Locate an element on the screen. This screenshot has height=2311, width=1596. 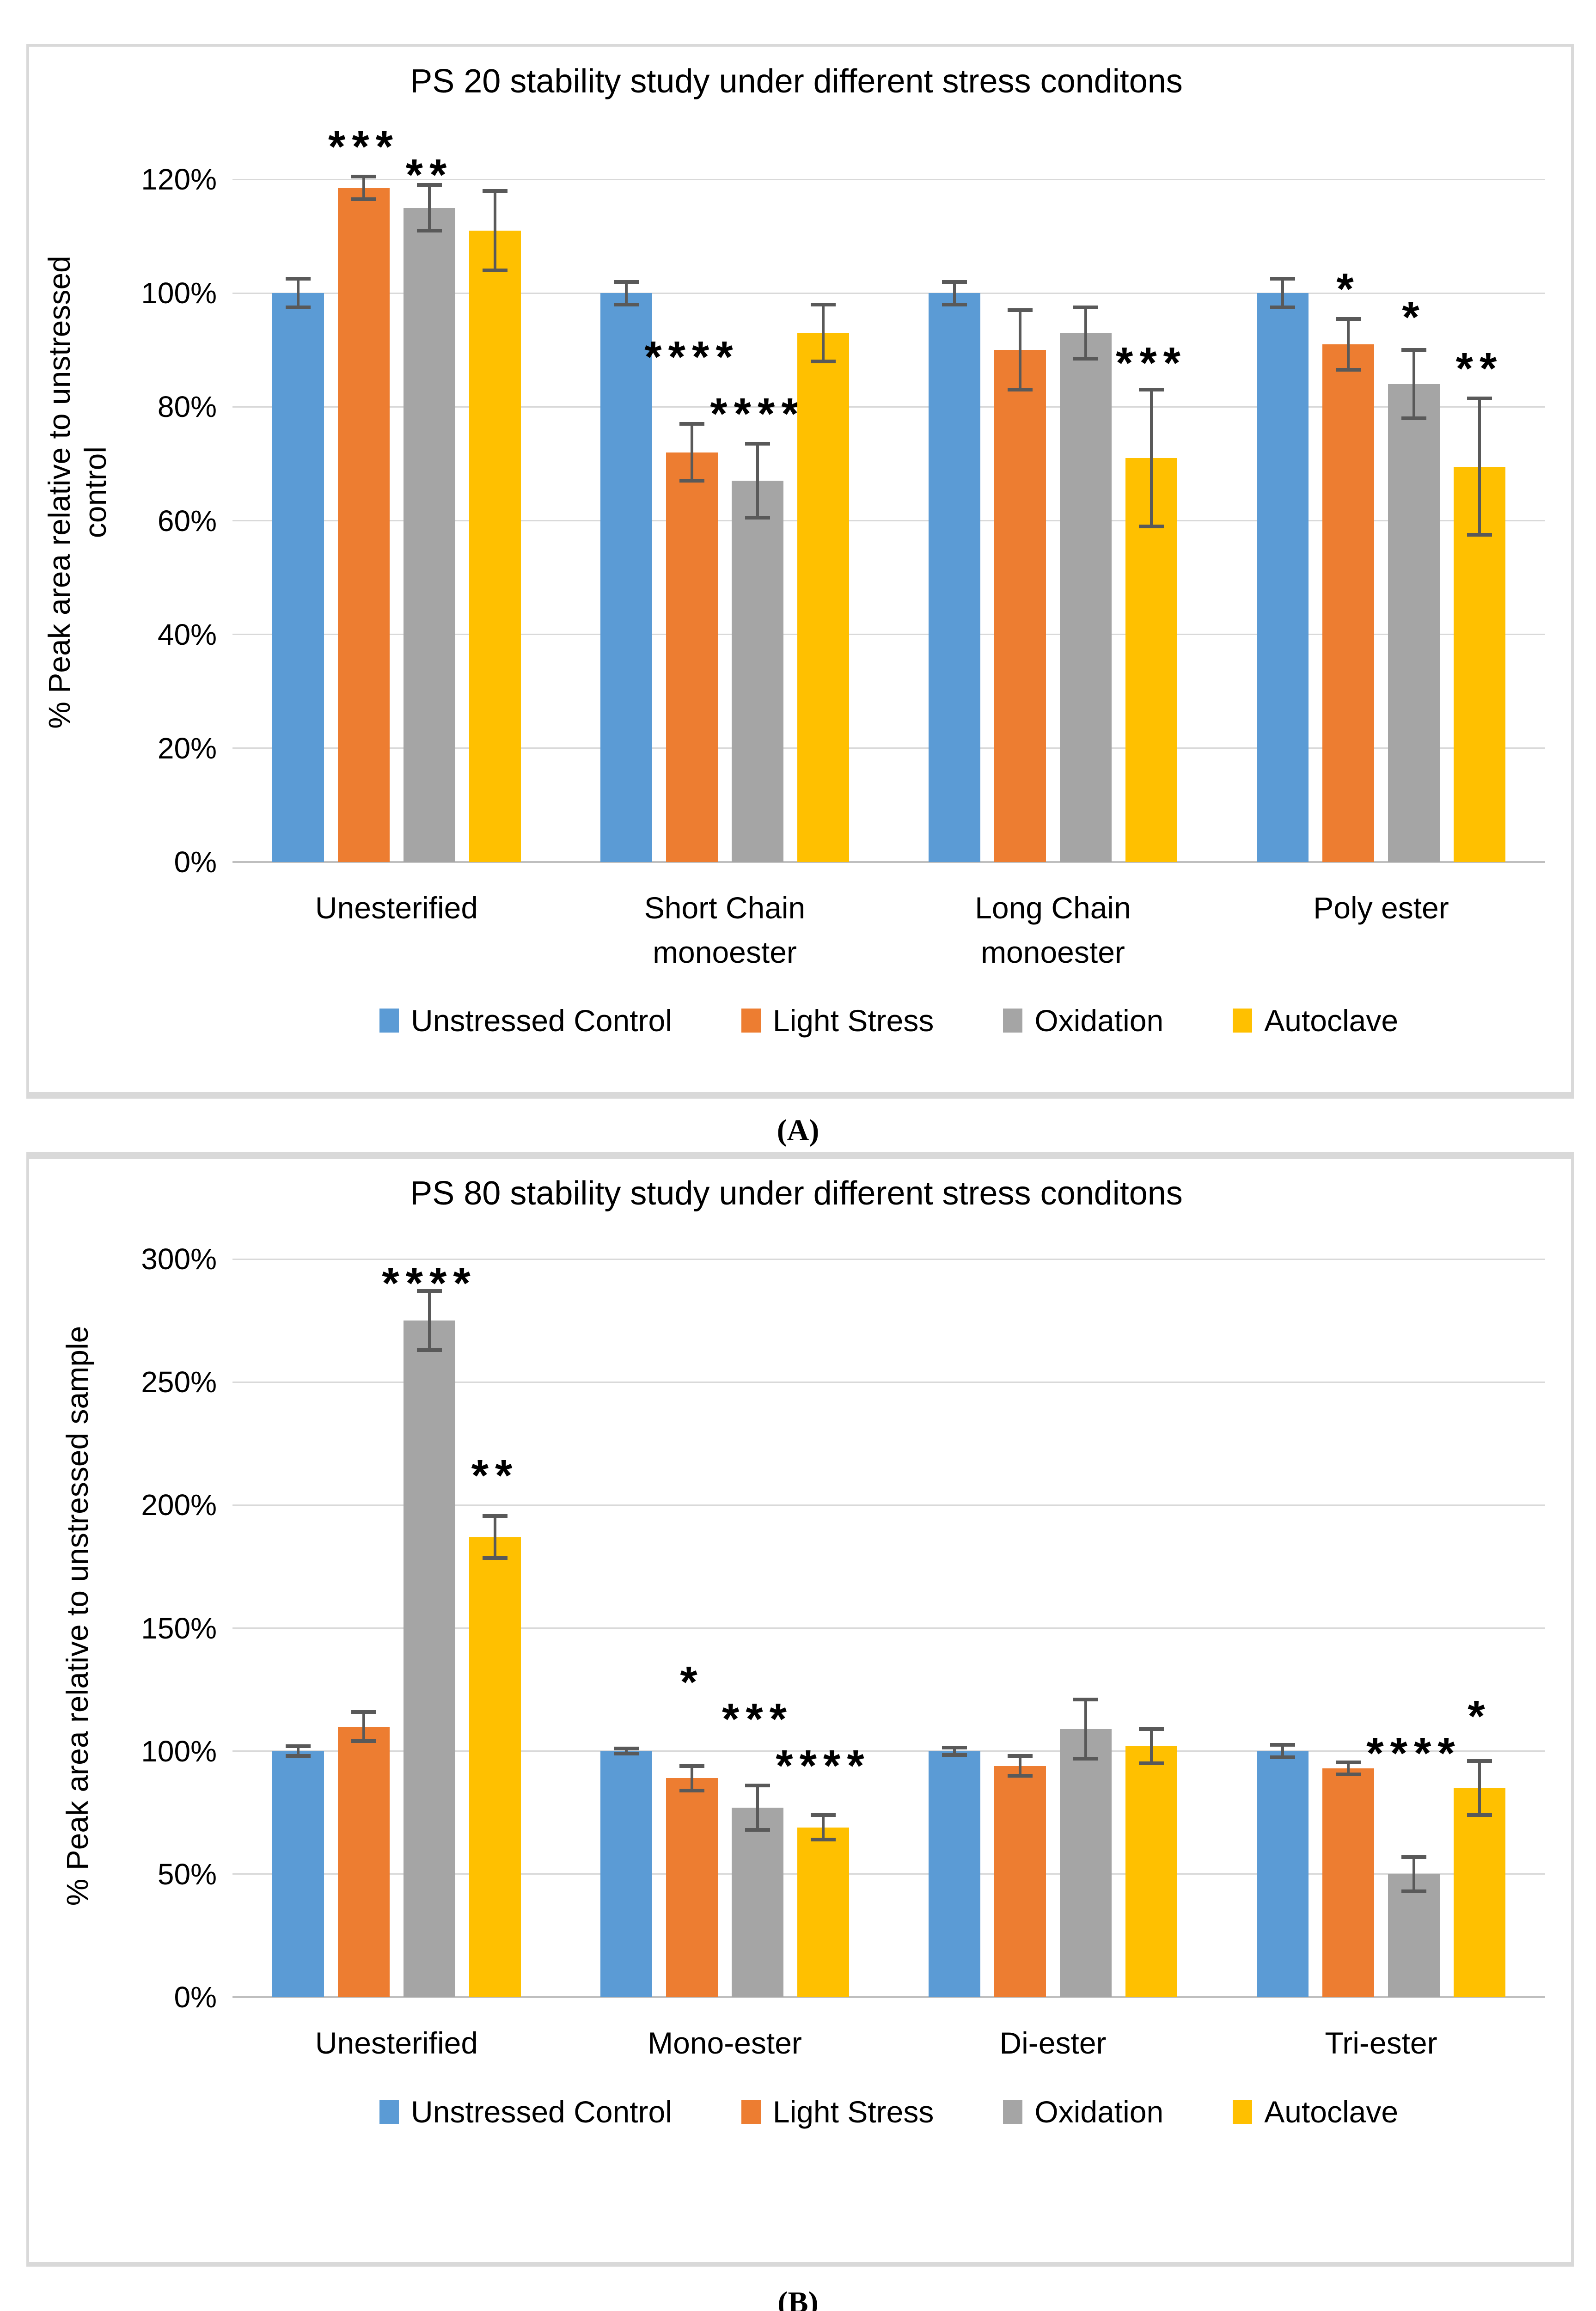
y-tick-label: 120% is located at coordinates (179, 179).